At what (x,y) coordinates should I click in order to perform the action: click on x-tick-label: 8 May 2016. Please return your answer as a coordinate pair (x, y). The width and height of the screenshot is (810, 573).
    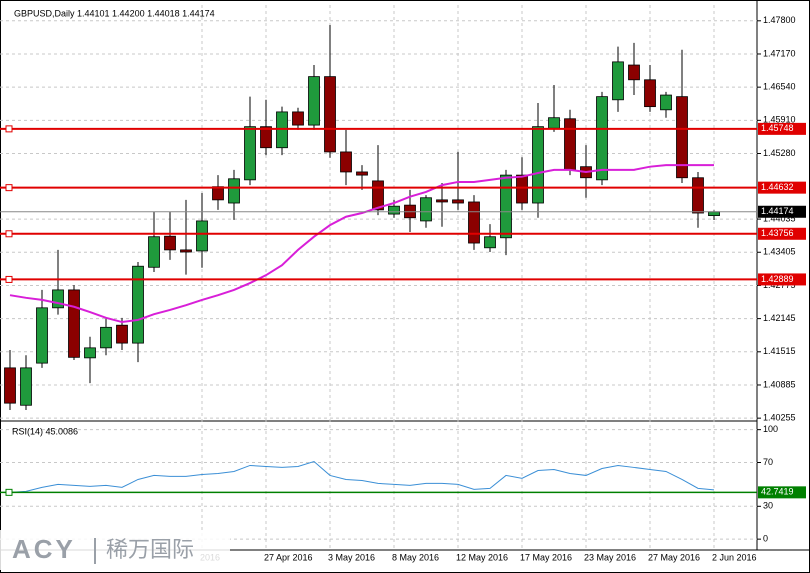
    Looking at the image, I should click on (415, 557).